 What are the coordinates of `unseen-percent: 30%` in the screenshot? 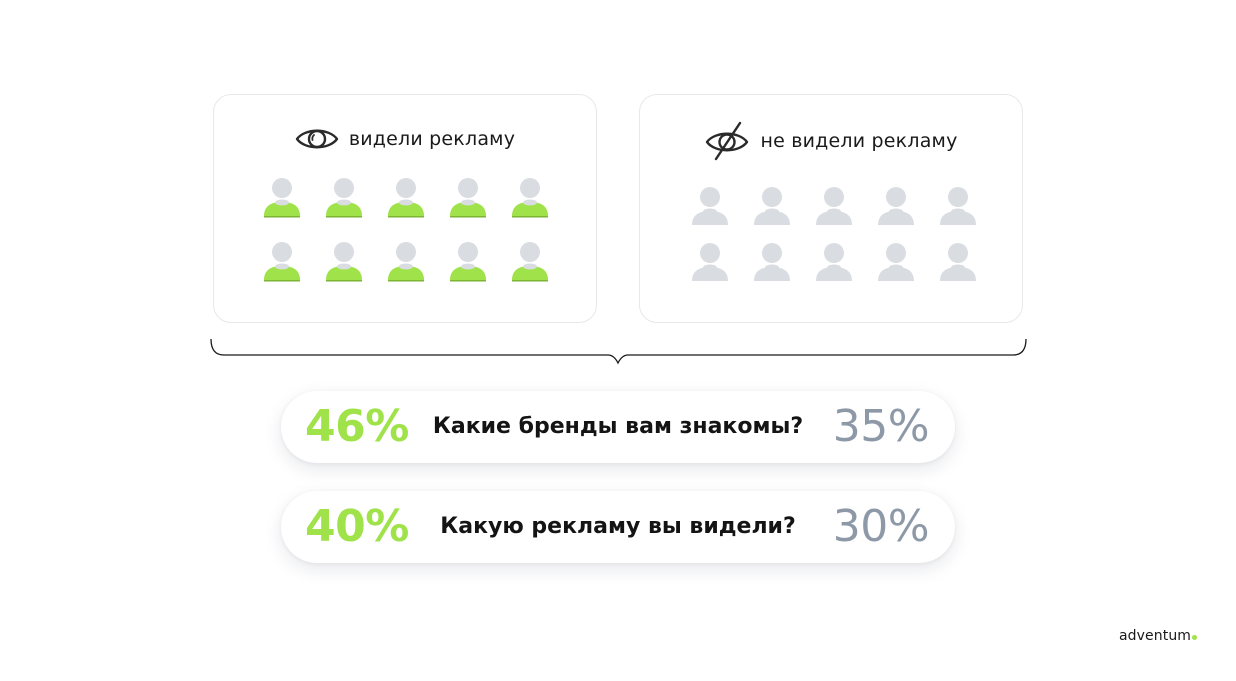 It's located at (881, 526).